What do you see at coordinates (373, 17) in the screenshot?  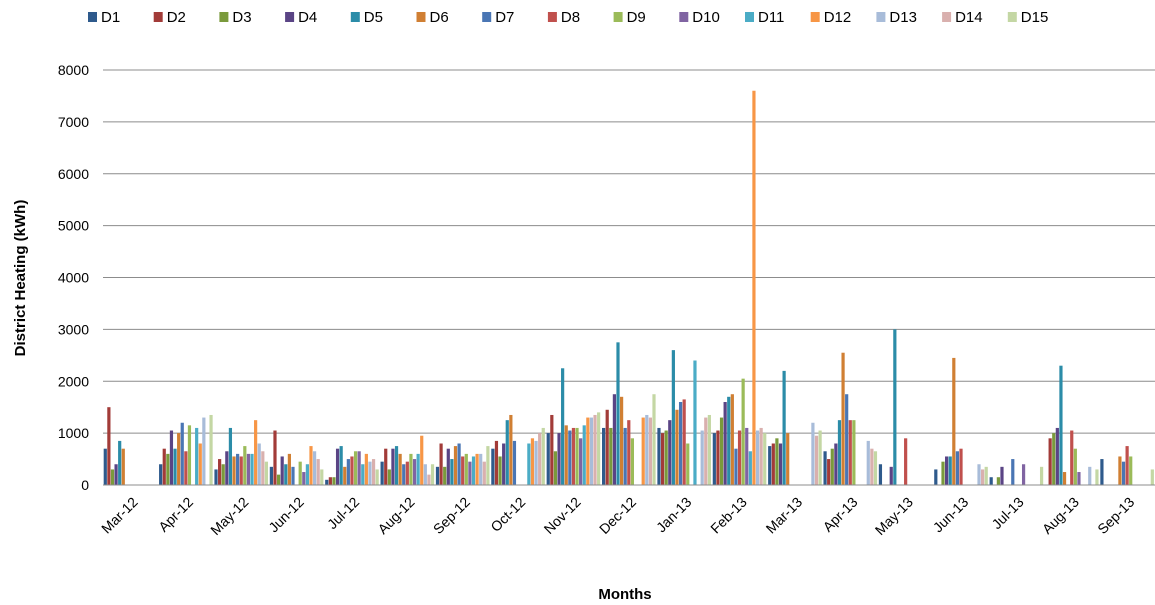 I see `legend-label-d5: D5` at bounding box center [373, 17].